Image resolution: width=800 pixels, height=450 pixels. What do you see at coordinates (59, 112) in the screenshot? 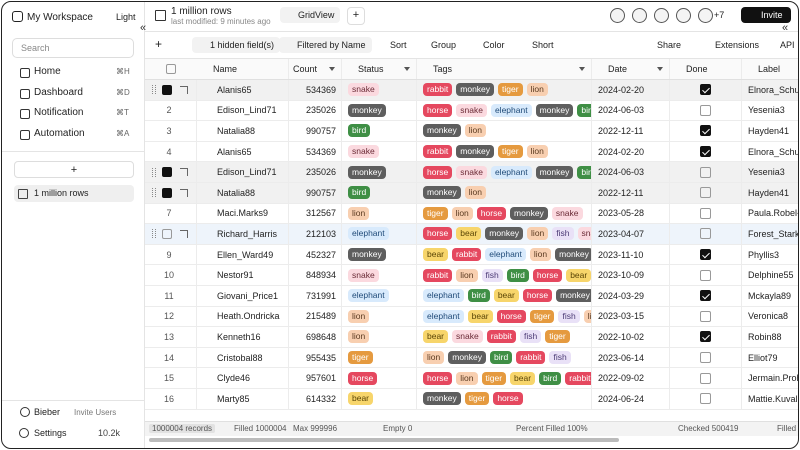
I see `nav-label: Notification` at bounding box center [59, 112].